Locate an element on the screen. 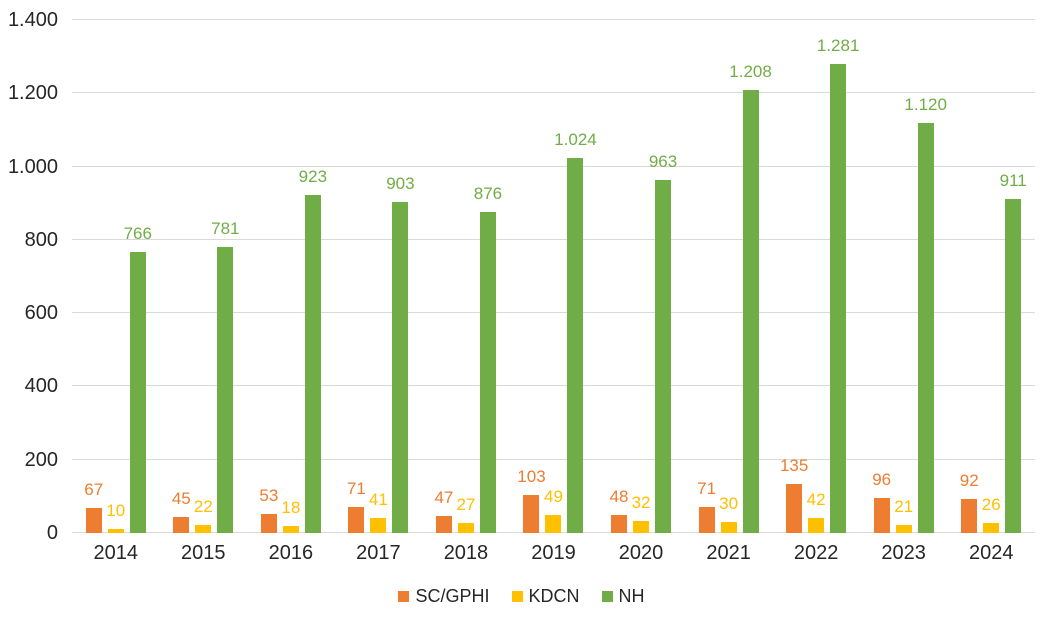  bar-group-2022: 135 42 1.281 is located at coordinates (816, 276).